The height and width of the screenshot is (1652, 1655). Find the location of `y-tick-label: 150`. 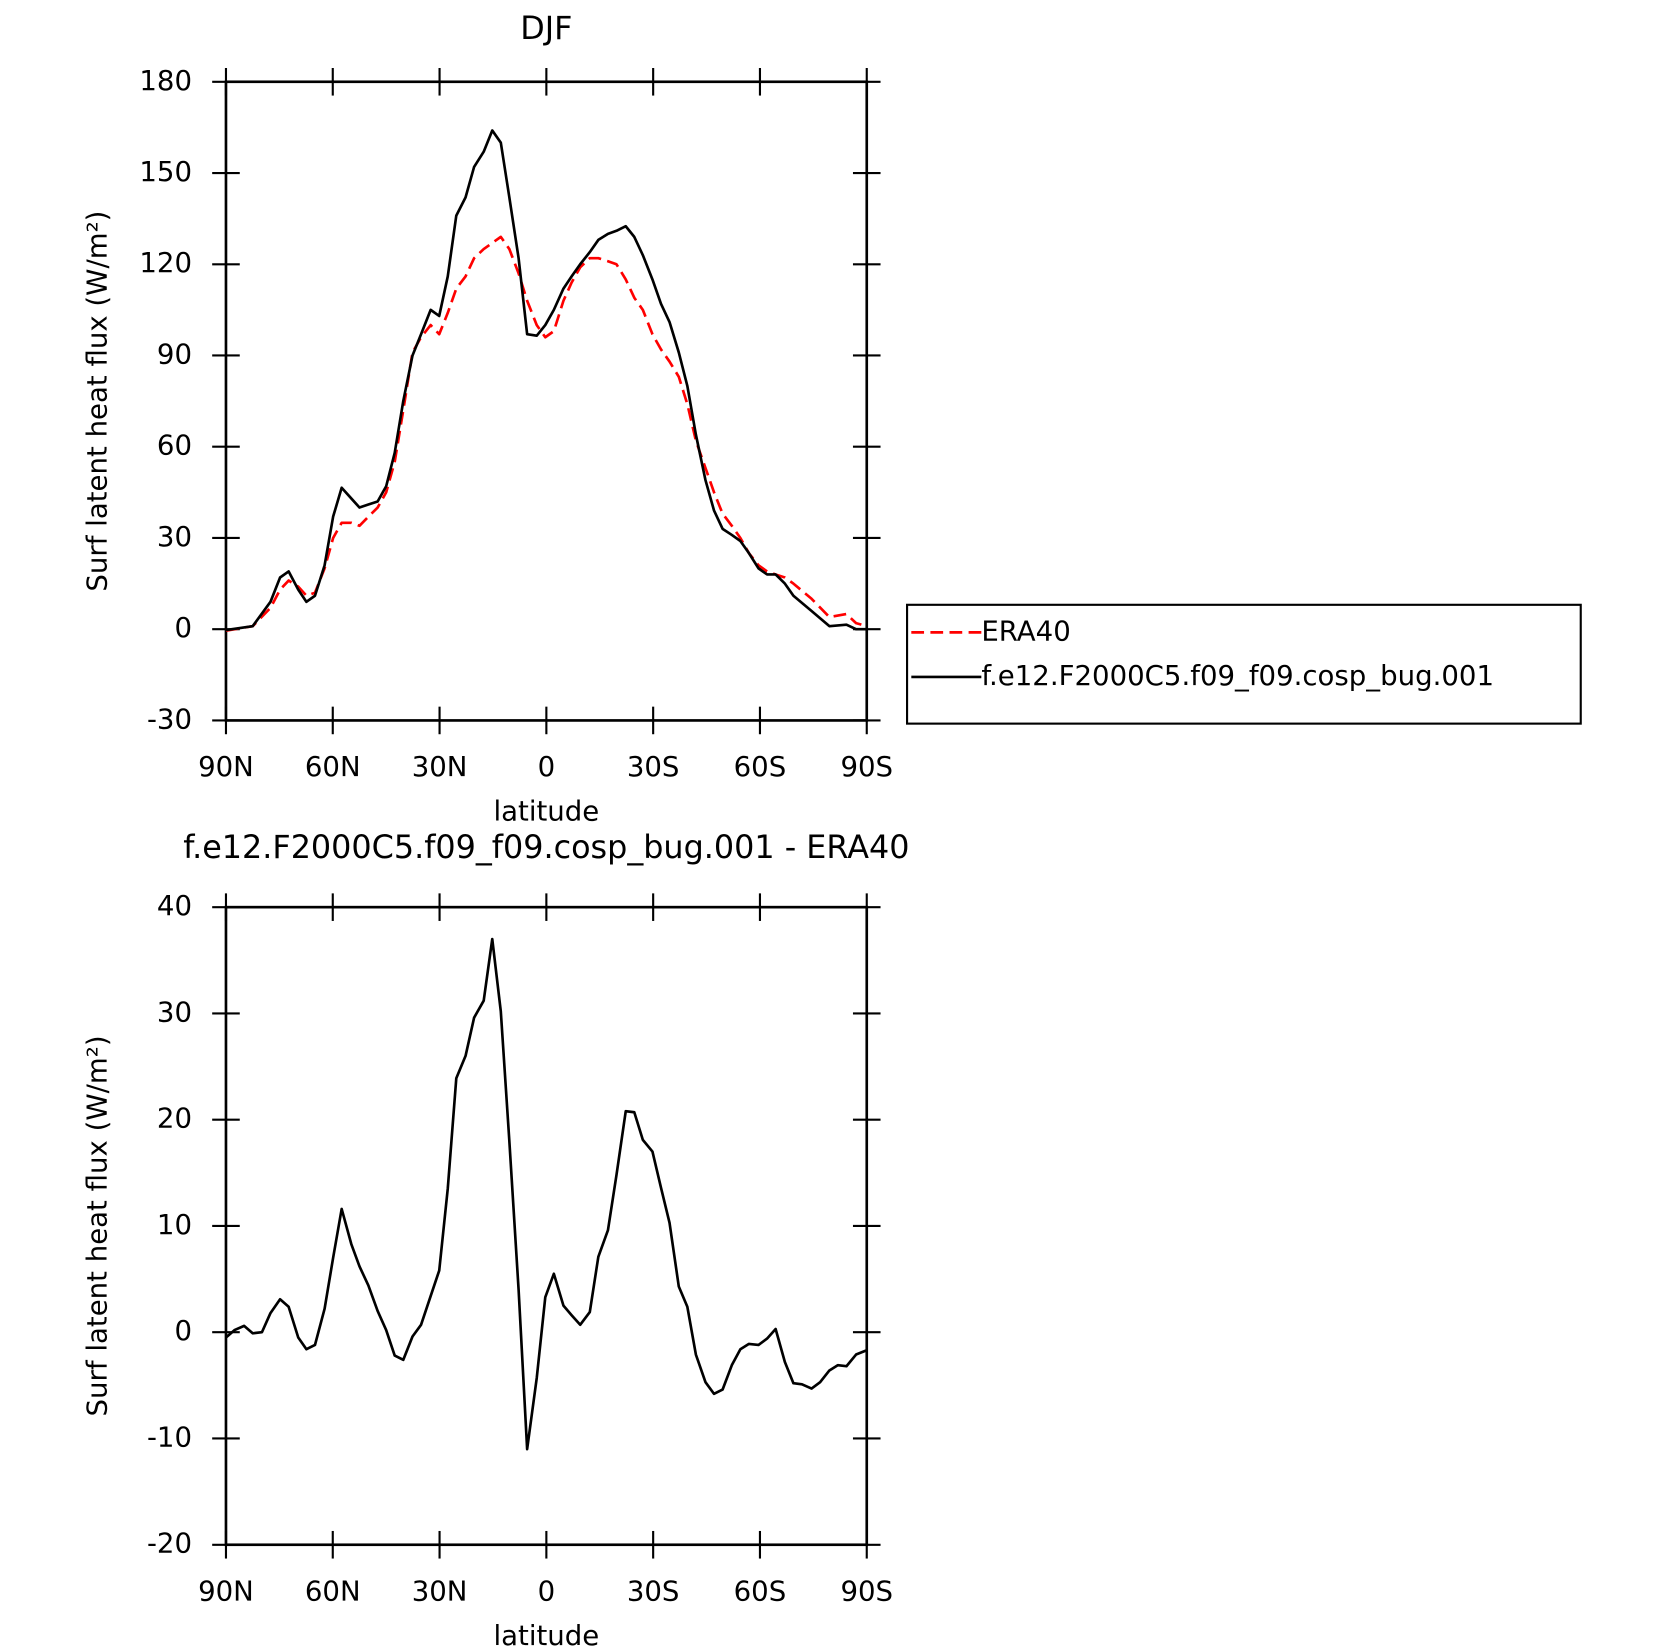

y-tick-label: 150 is located at coordinates (165, 171).